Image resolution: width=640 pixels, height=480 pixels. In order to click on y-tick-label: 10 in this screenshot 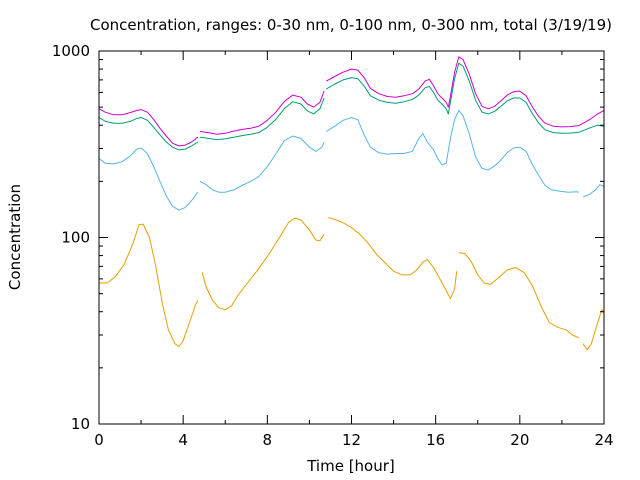, I will do `click(80, 424)`.